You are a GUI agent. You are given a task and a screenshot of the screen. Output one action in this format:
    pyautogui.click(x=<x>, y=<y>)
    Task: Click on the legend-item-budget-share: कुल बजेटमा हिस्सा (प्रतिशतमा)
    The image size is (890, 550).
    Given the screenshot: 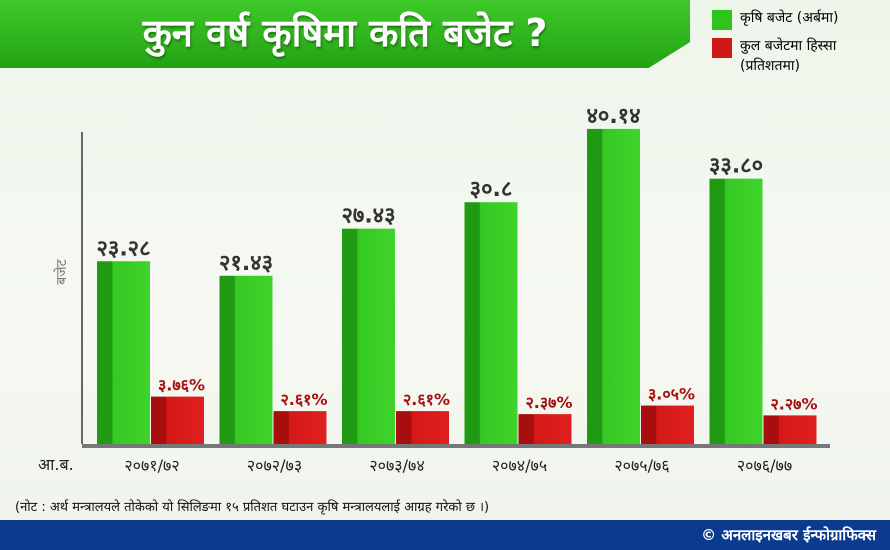 What is the action you would take?
    pyautogui.click(x=798, y=56)
    